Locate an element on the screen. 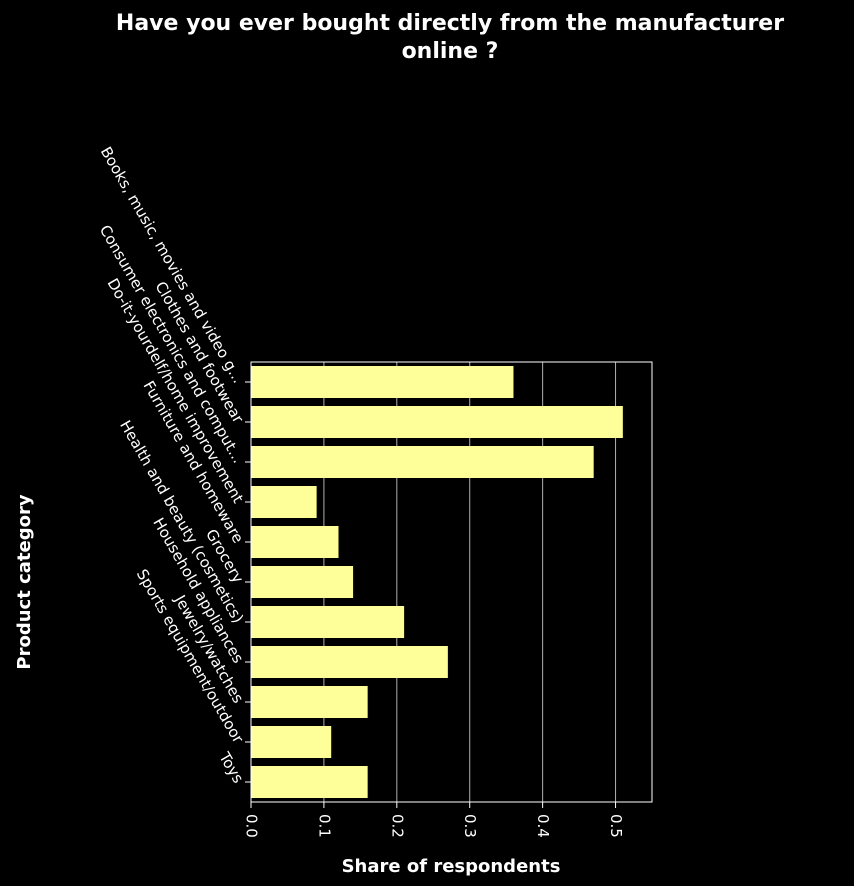  x-tick-label: 0.1 is located at coordinates (324, 826).